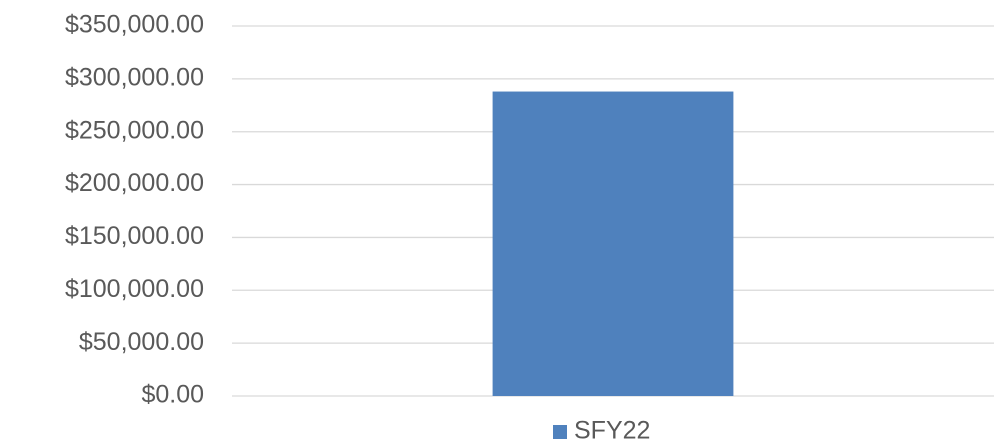  I want to click on y-tick-label: $350,000.00, so click(134, 25).